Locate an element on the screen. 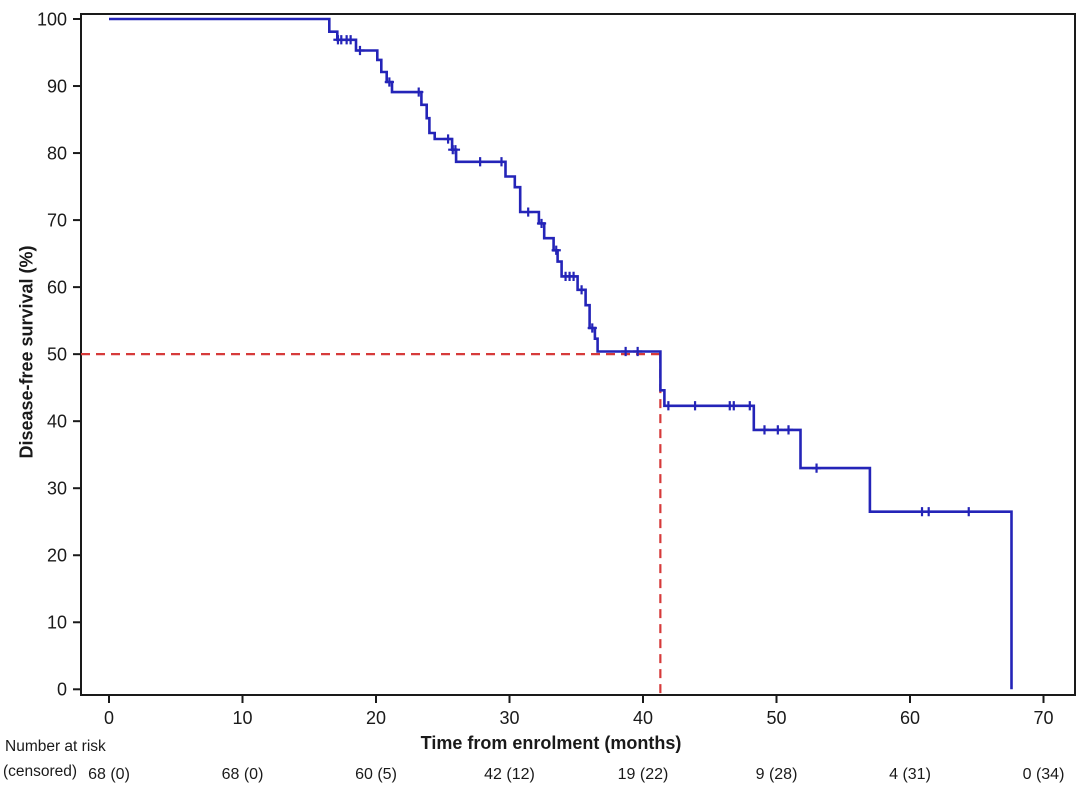 The height and width of the screenshot is (786, 1080). number-at-risk-header: Number at risk is located at coordinates (55, 746).